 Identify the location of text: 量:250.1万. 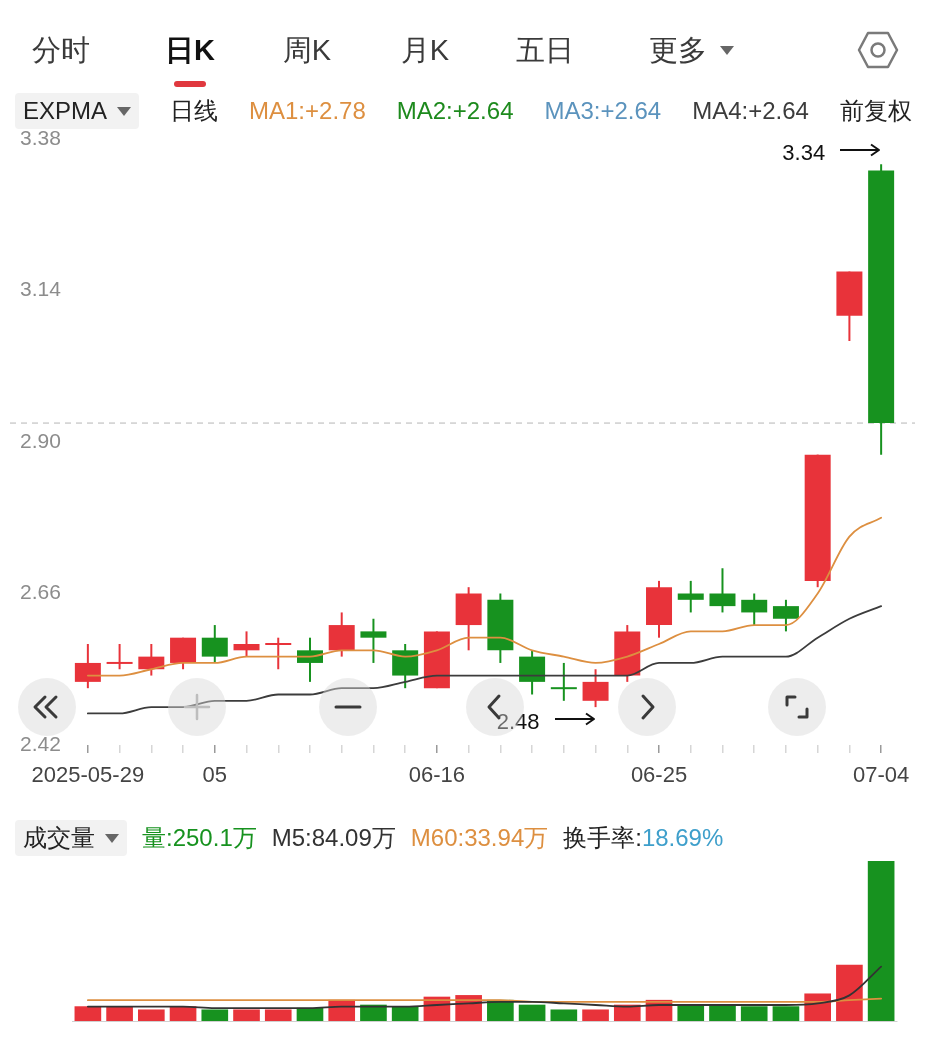
(199, 838).